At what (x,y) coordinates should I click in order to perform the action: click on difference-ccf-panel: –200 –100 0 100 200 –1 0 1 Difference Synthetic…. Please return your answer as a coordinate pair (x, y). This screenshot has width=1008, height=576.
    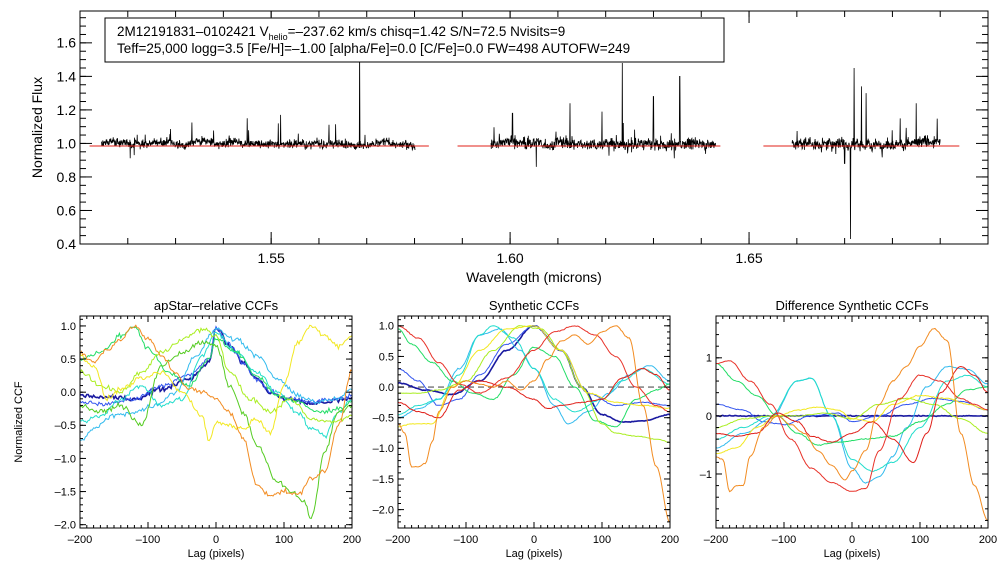
    Looking at the image, I should click on (848, 429).